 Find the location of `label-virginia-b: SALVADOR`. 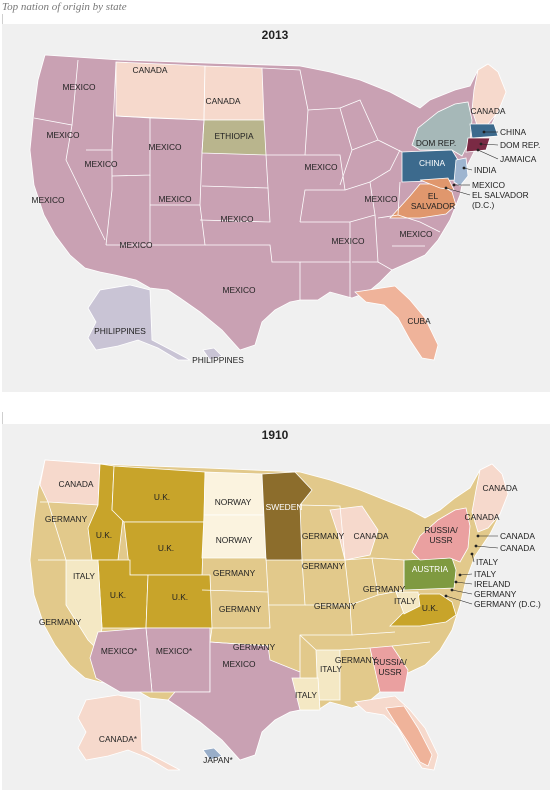

label-virginia-b: SALVADOR is located at coordinates (433, 206).